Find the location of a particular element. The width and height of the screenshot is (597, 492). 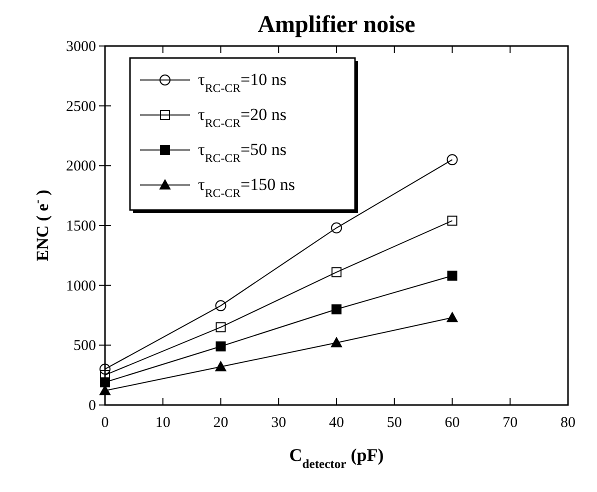

x-tick-label: 0 is located at coordinates (105, 423).